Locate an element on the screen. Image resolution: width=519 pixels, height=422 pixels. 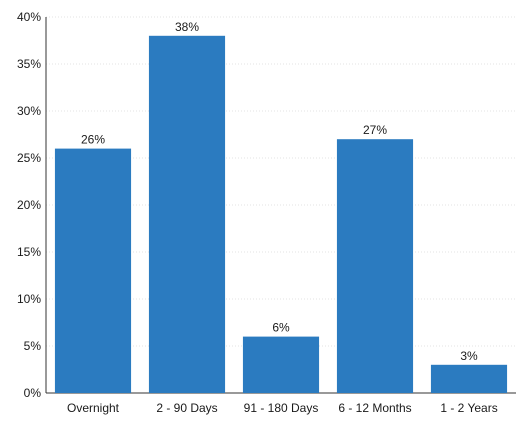
y-tick-label-20: 20% is located at coordinates (29, 205).